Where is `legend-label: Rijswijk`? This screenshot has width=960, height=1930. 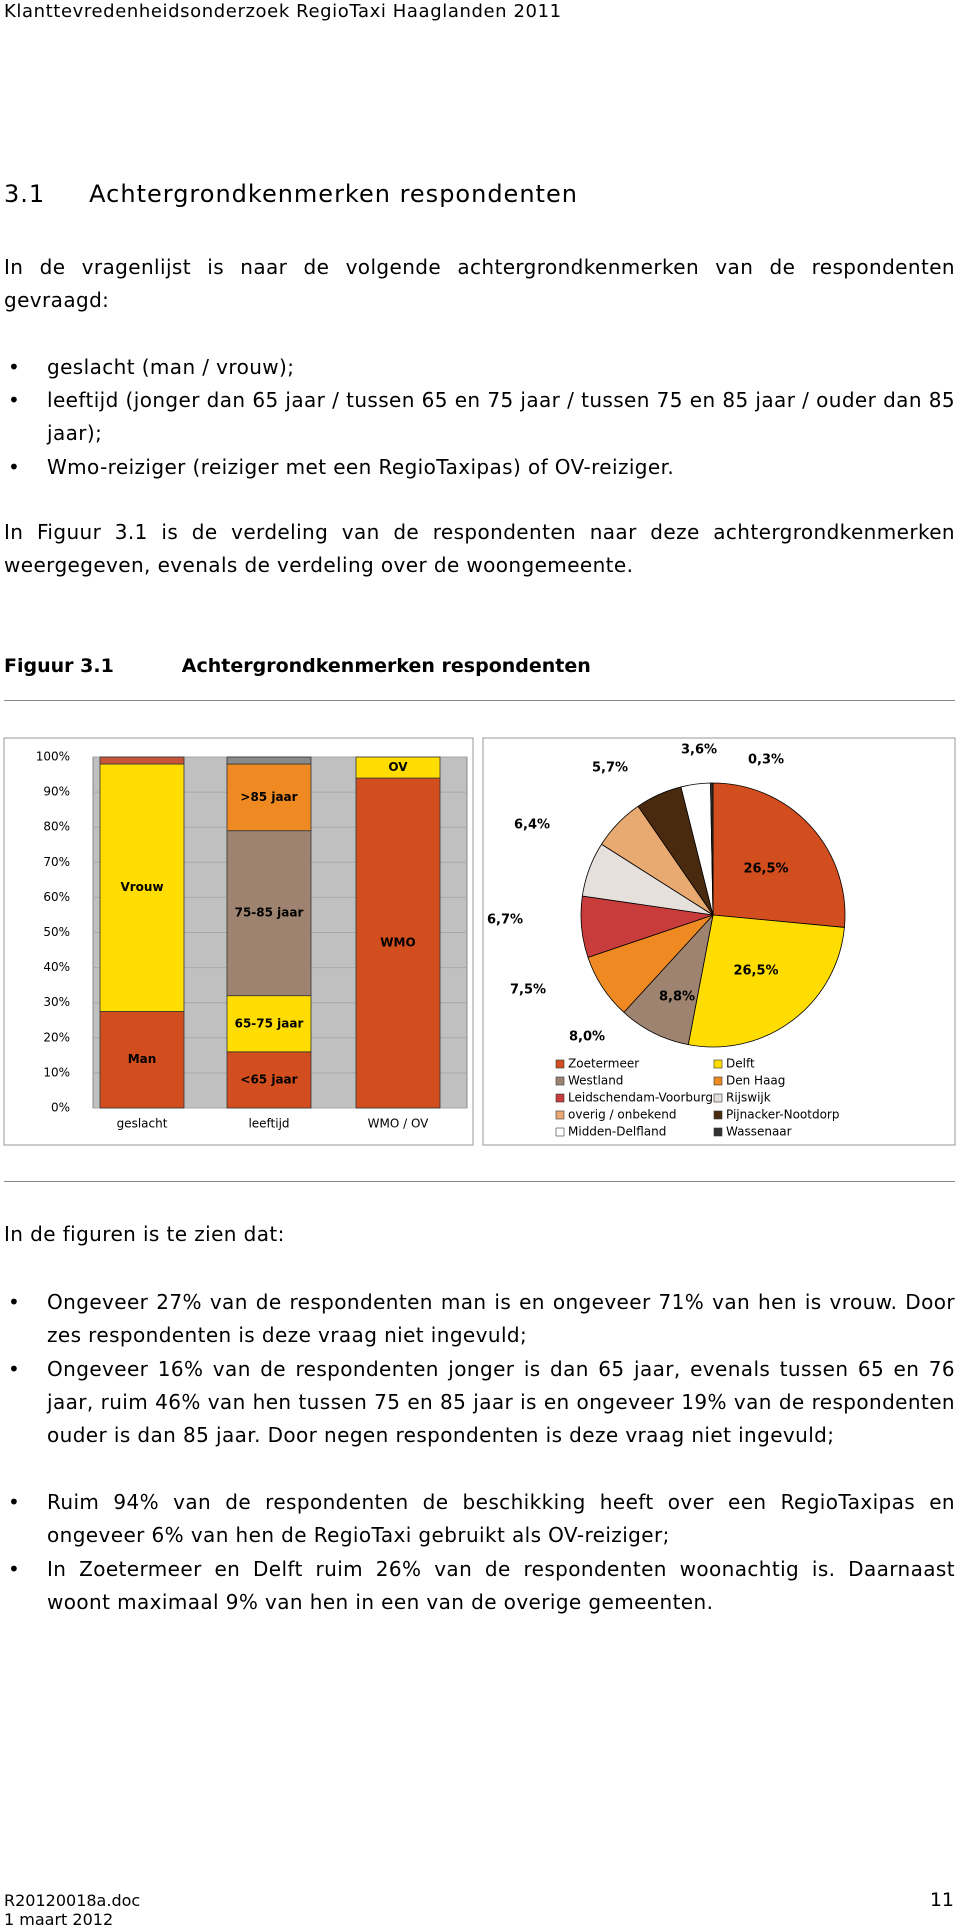
legend-label: Rijswijk is located at coordinates (748, 1098).